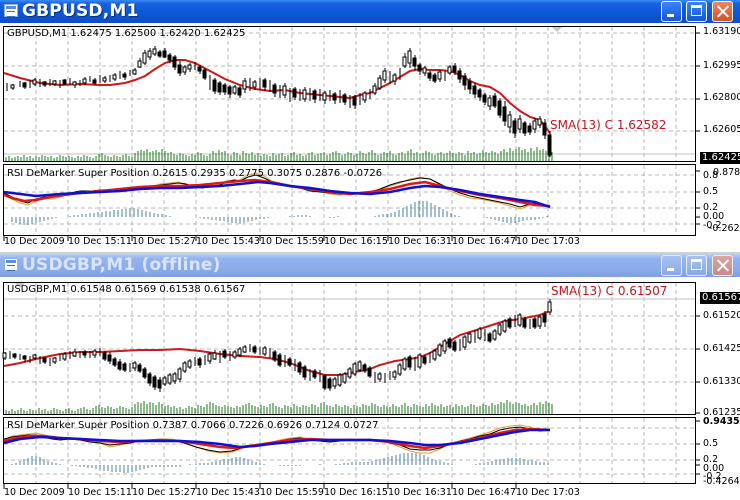 The image size is (740, 500). Describe the element at coordinates (370, 11) in the screenshot. I see `title-bar: GBPUSD,M1` at that location.